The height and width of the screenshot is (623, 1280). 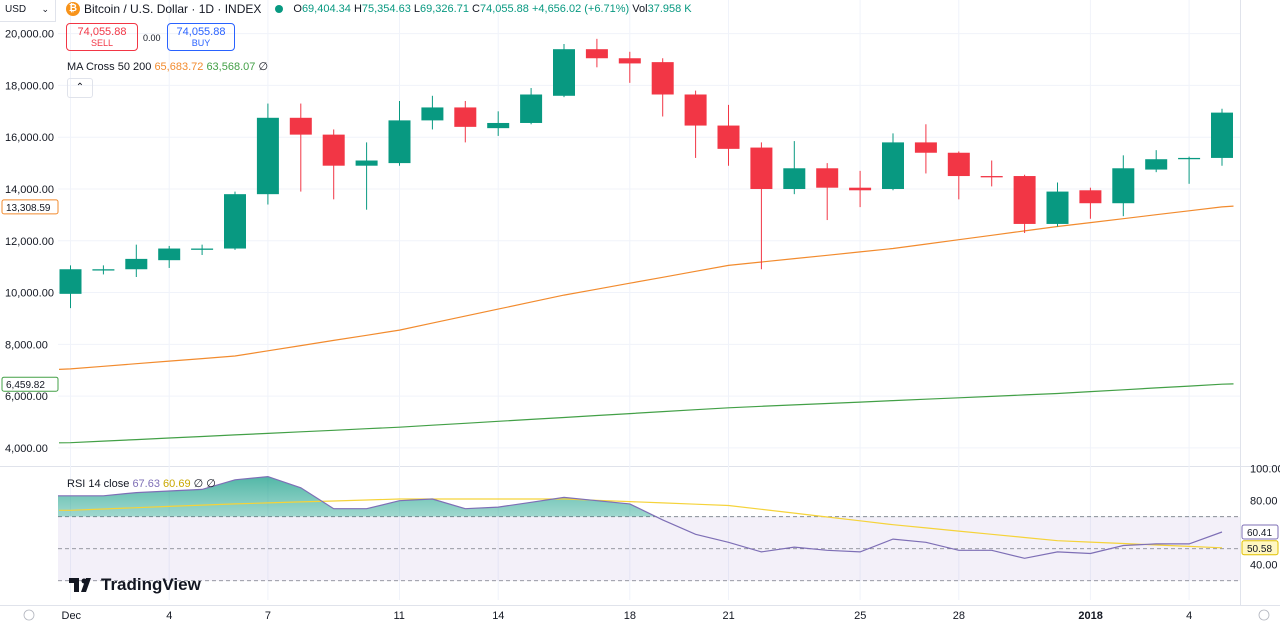 What do you see at coordinates (28, 11) in the screenshot?
I see `currency-selector: USD ⌄` at bounding box center [28, 11].